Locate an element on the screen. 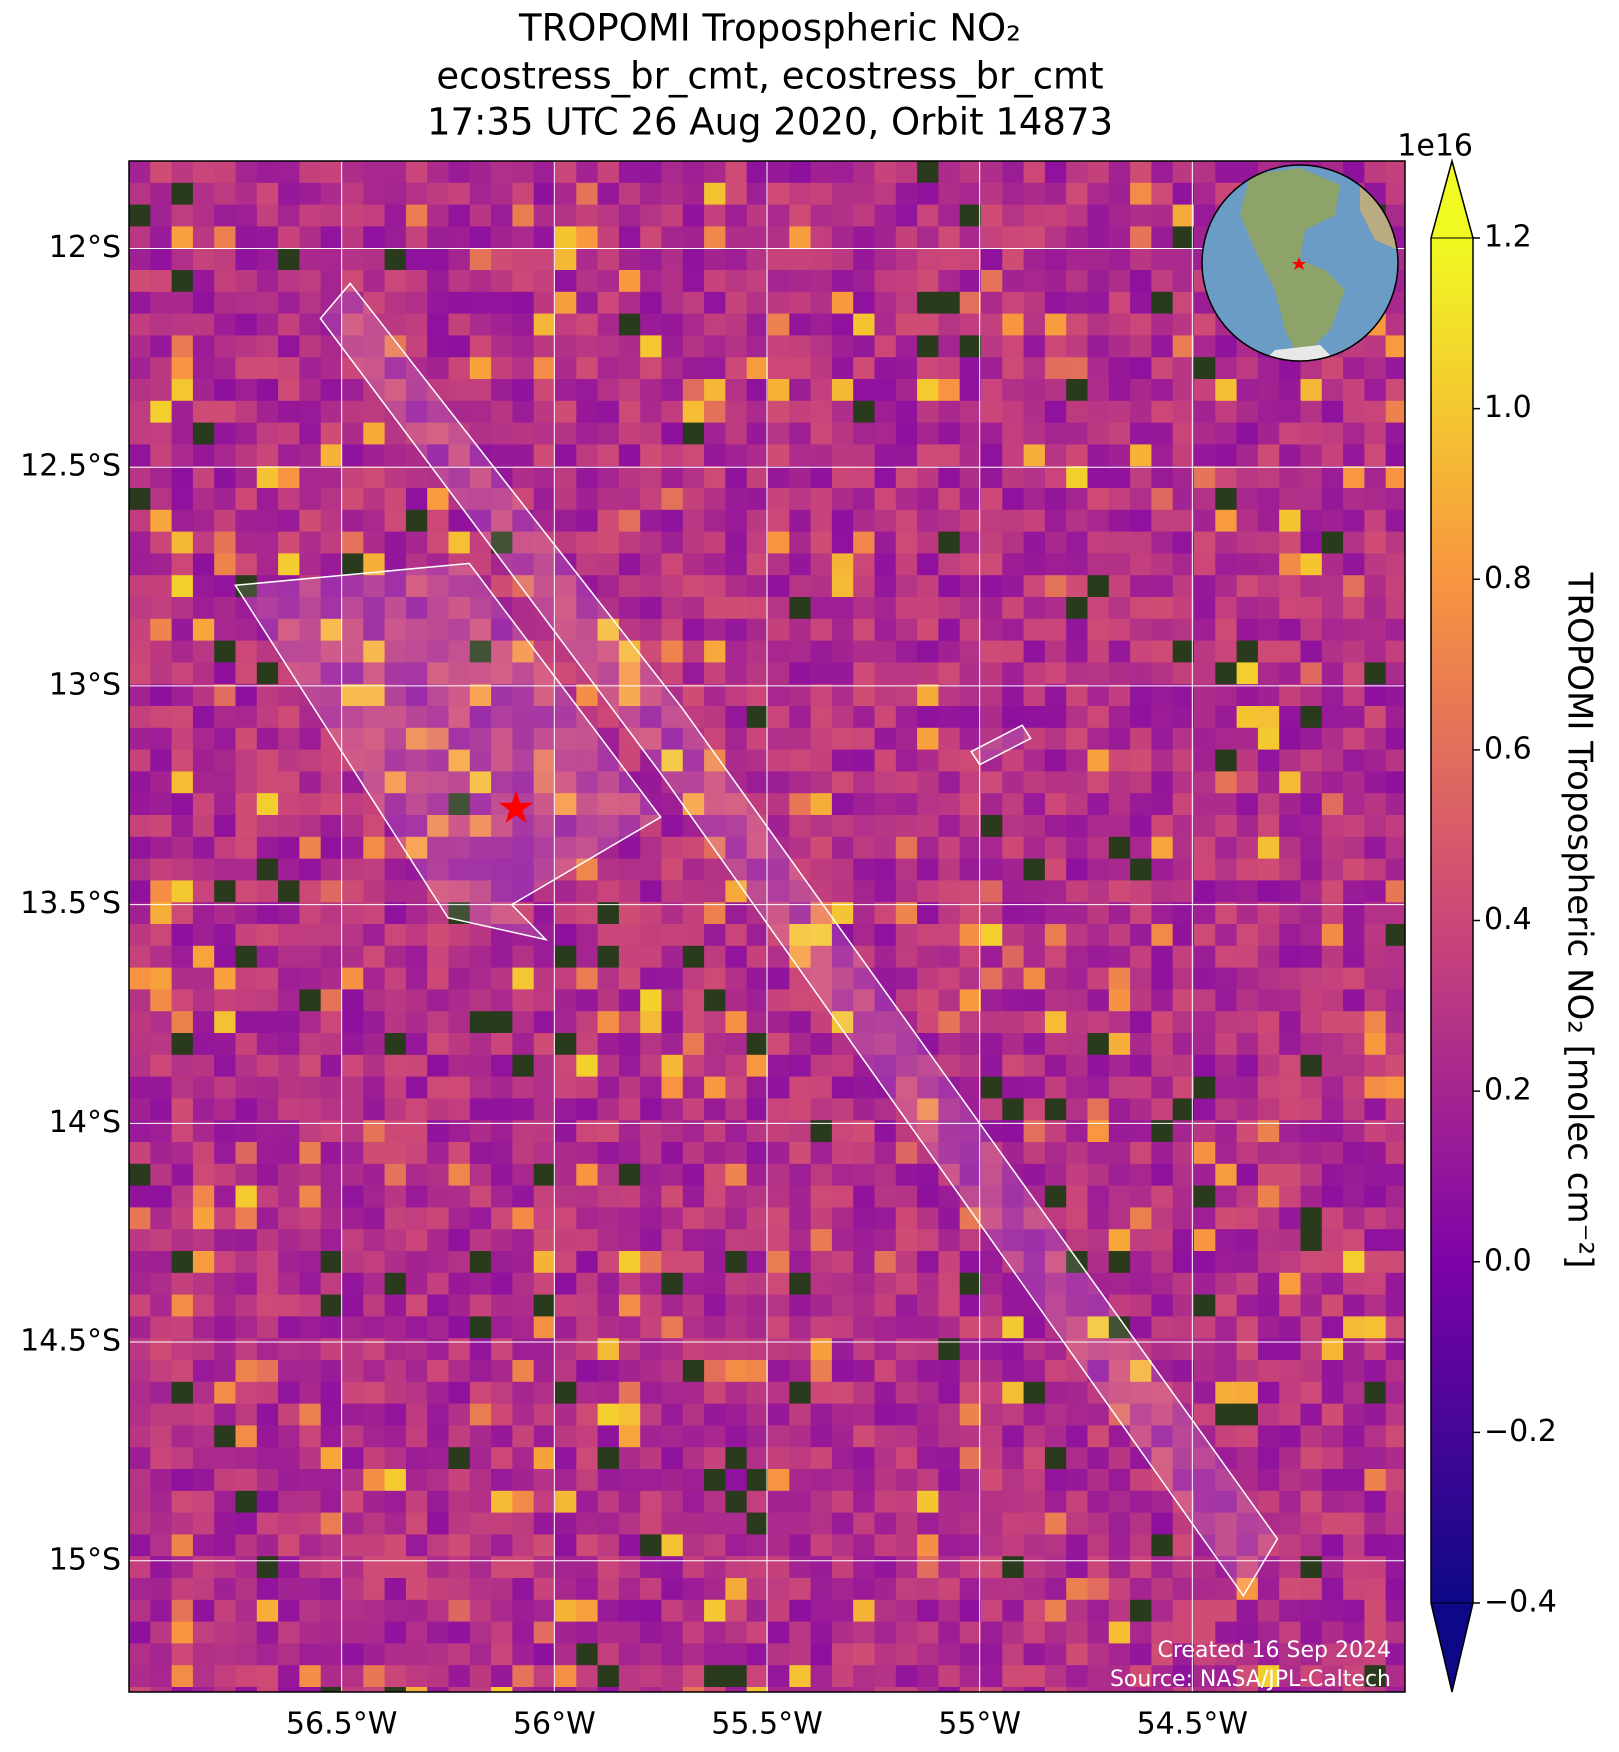 Image resolution: width=1619 pixels, height=1752 pixels. footer-text: Source: NASA/JPL-Caltech is located at coordinates (1250, 1679).